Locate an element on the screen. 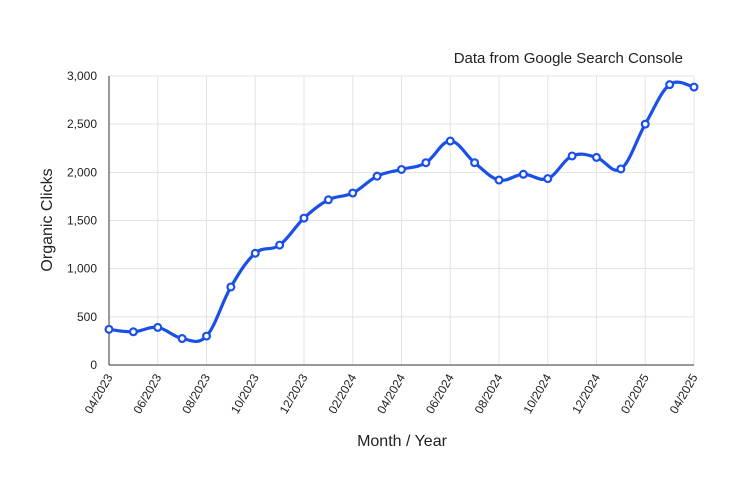 This screenshot has width=733, height=488. y-axis-title: Organic Clicks is located at coordinates (47, 219).